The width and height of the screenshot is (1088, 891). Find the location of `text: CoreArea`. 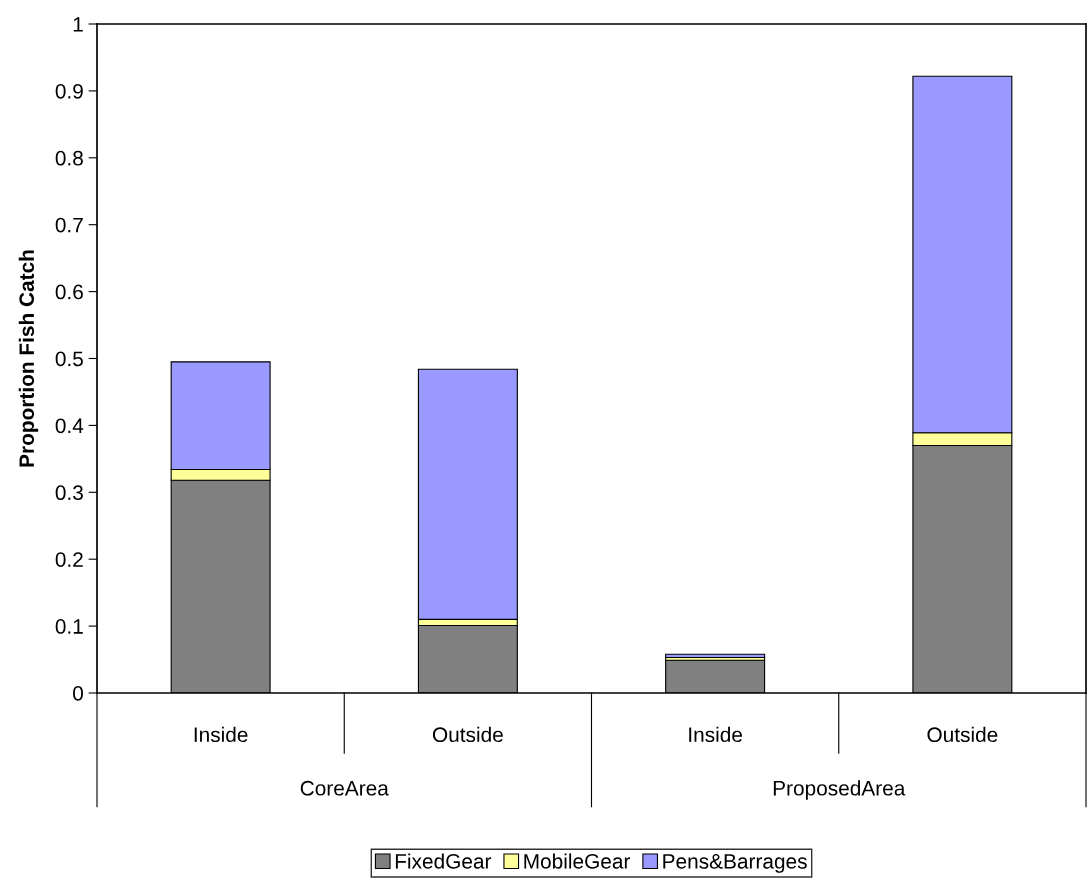

text: CoreArea is located at coordinates (344, 788).